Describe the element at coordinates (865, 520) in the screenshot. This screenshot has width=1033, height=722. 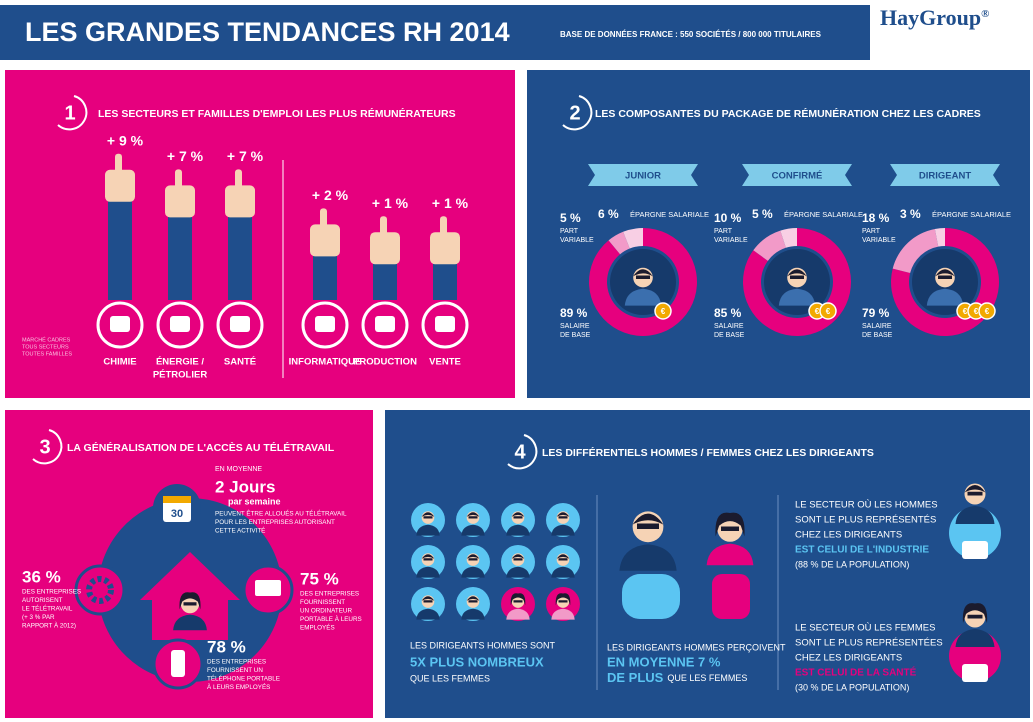
I see `sector-text: SONT LE PLUS REPRÉSENTÉS` at that location.